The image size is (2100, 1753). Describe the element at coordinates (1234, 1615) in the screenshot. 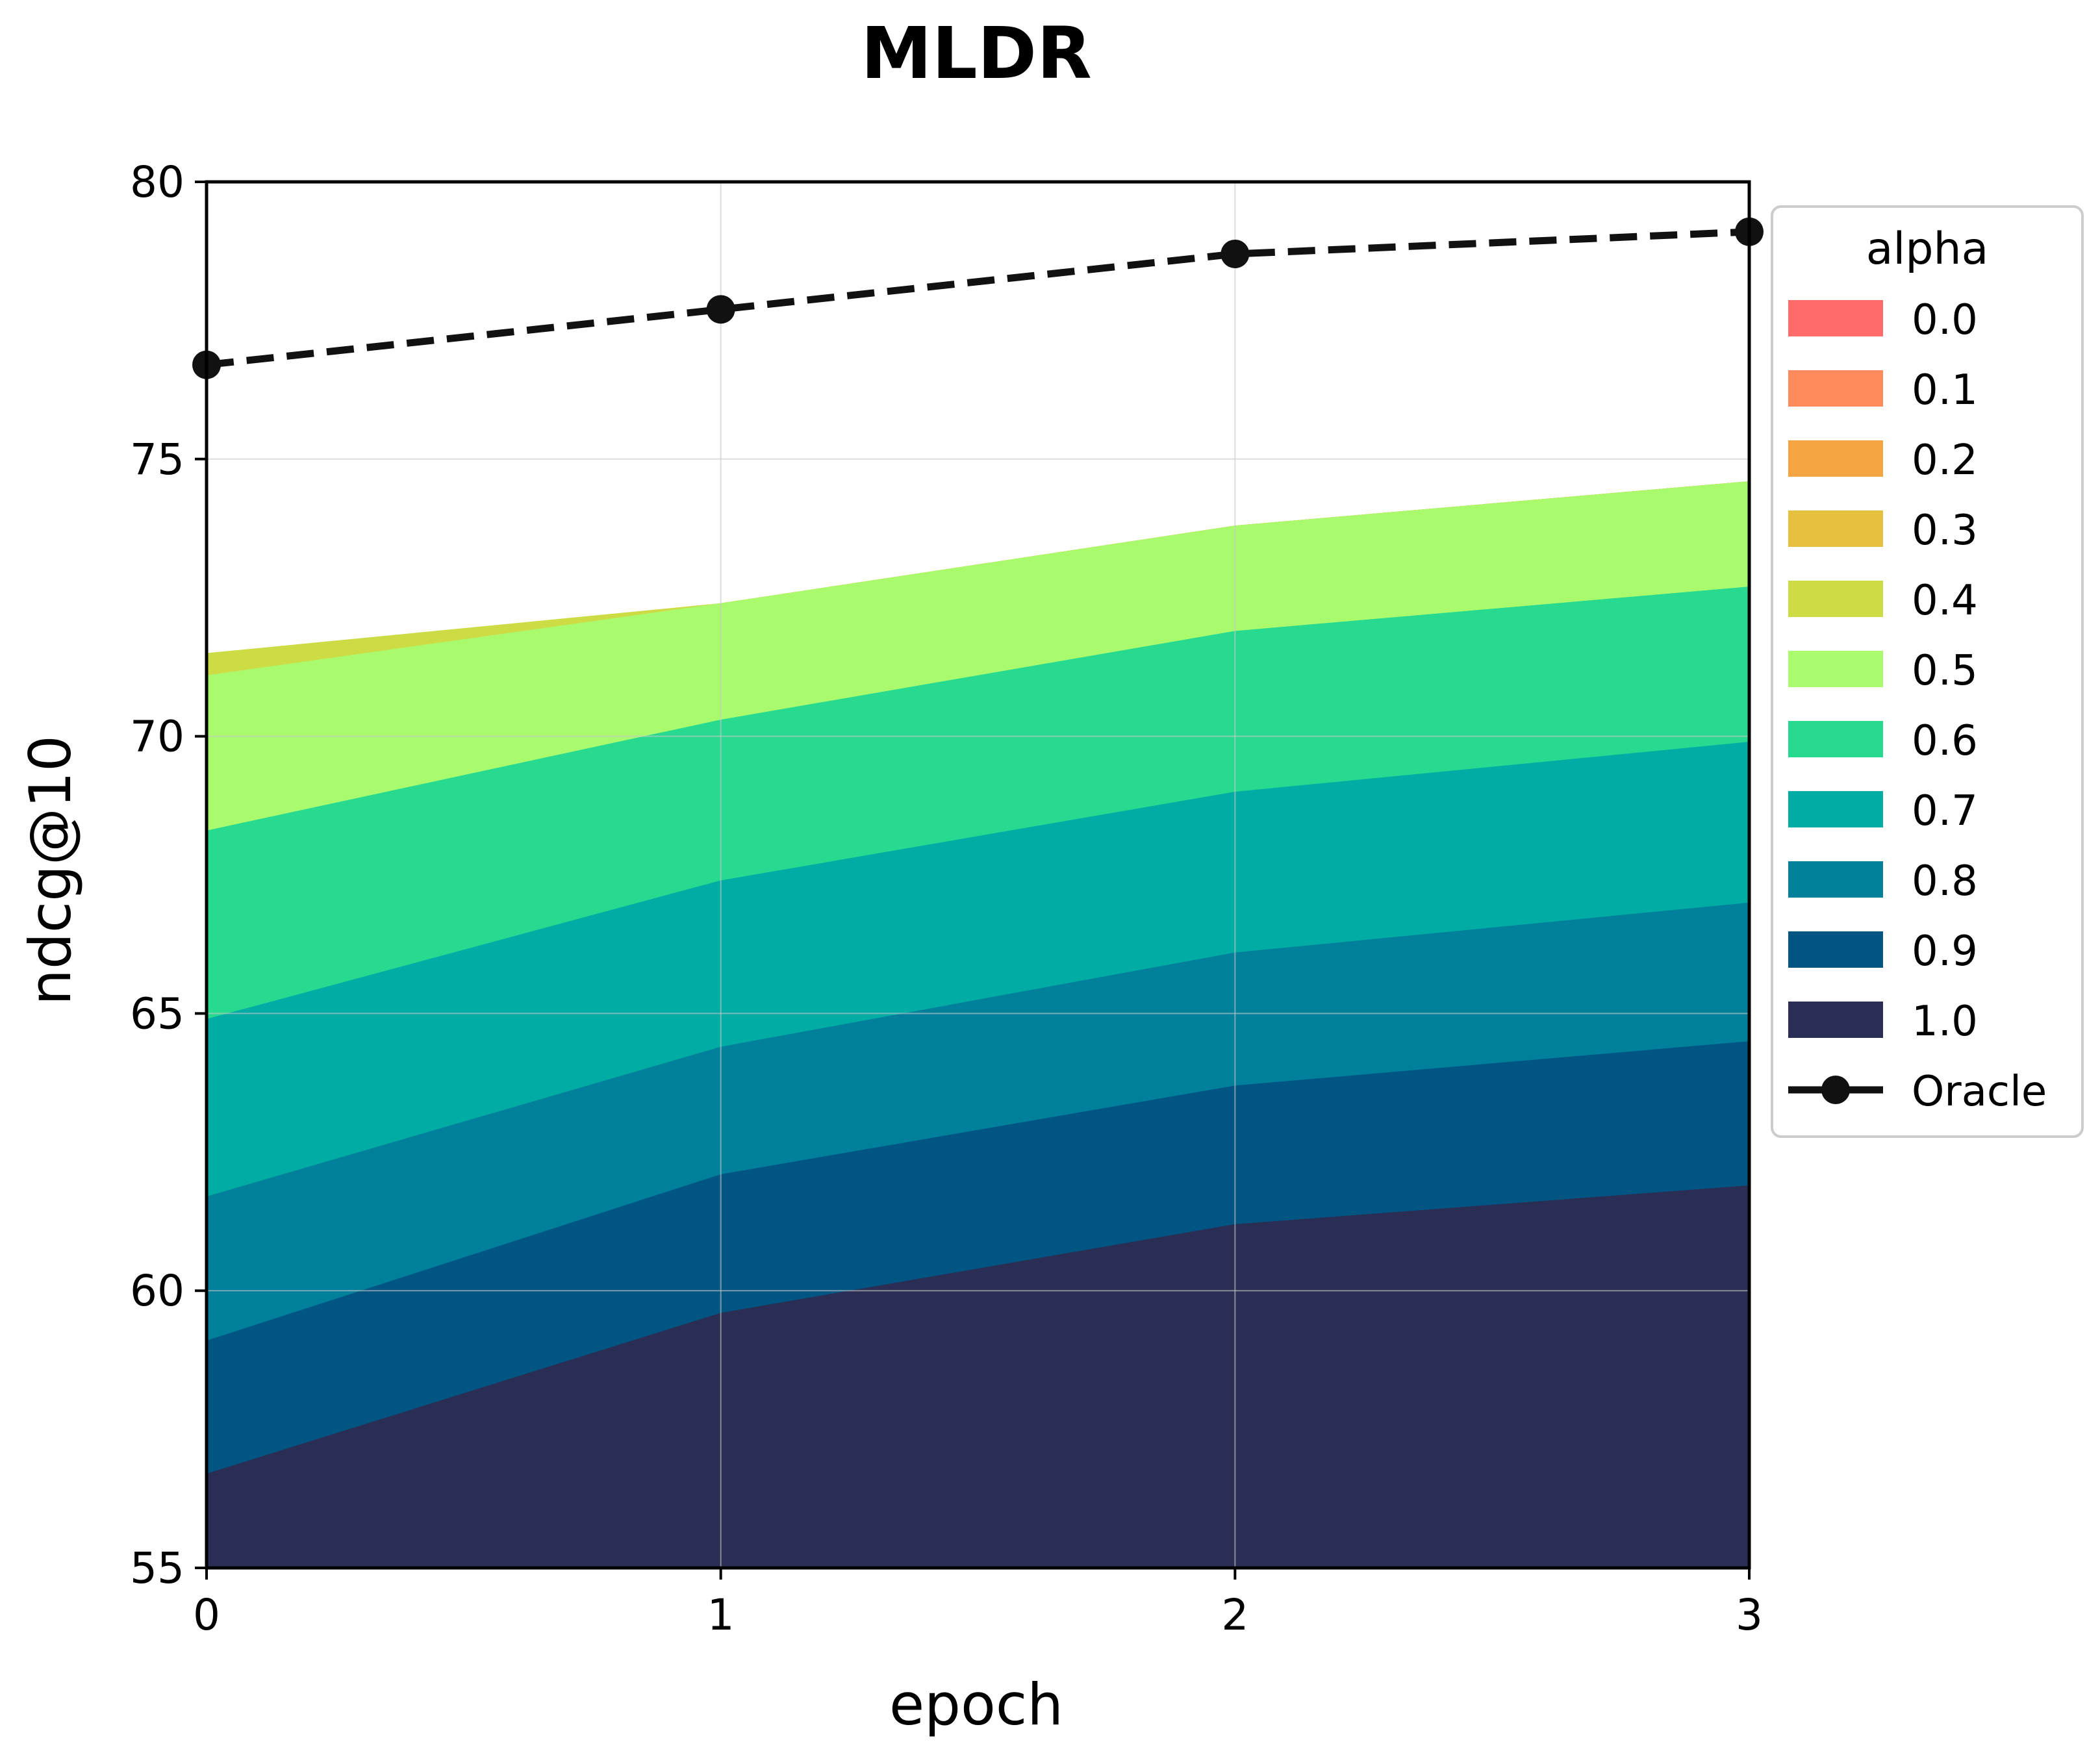

I see `x-tick-label: 2` at that location.